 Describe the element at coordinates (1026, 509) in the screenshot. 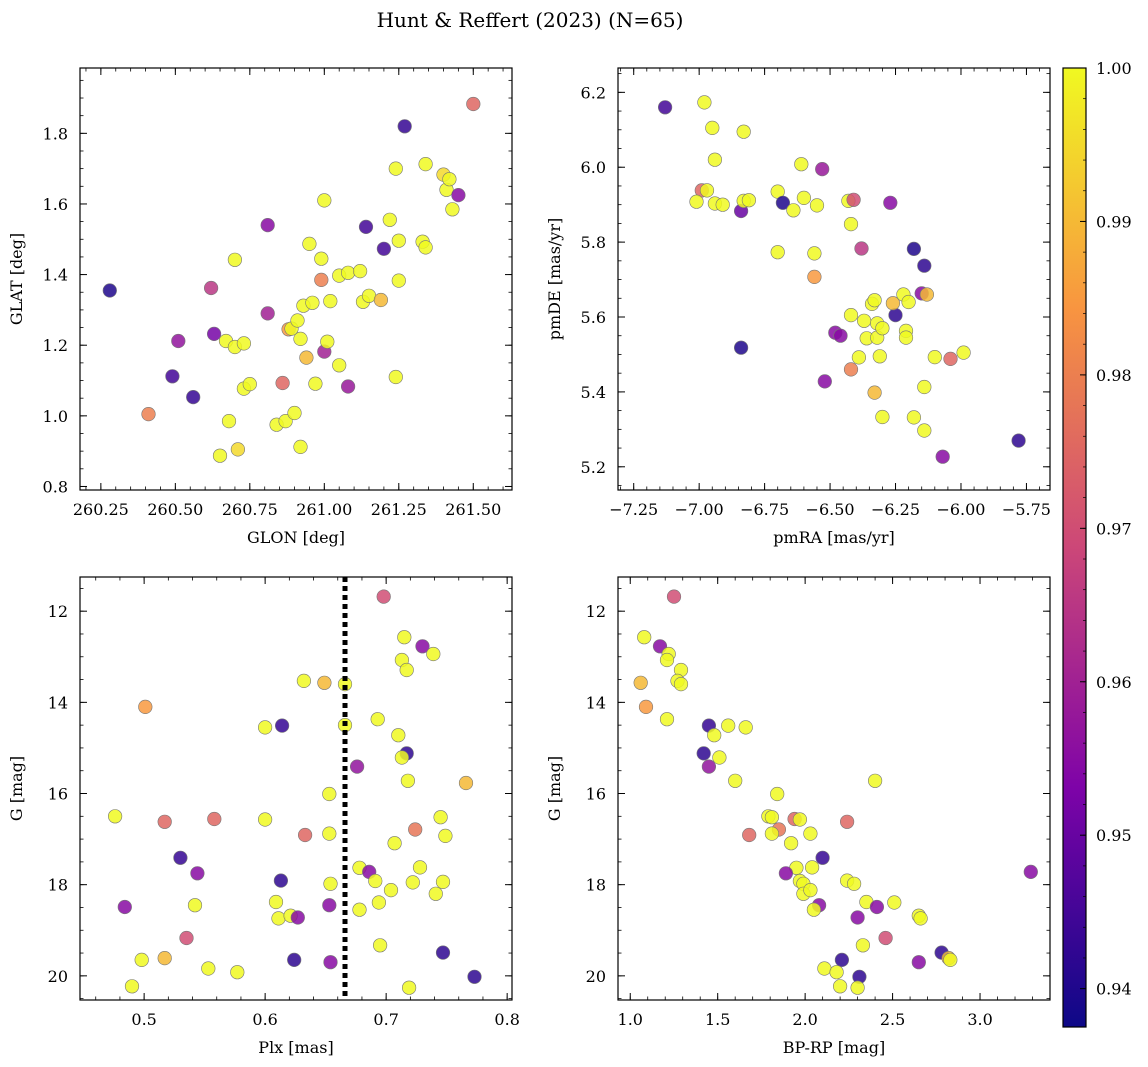

I see `x-tick-label: −5.75` at that location.